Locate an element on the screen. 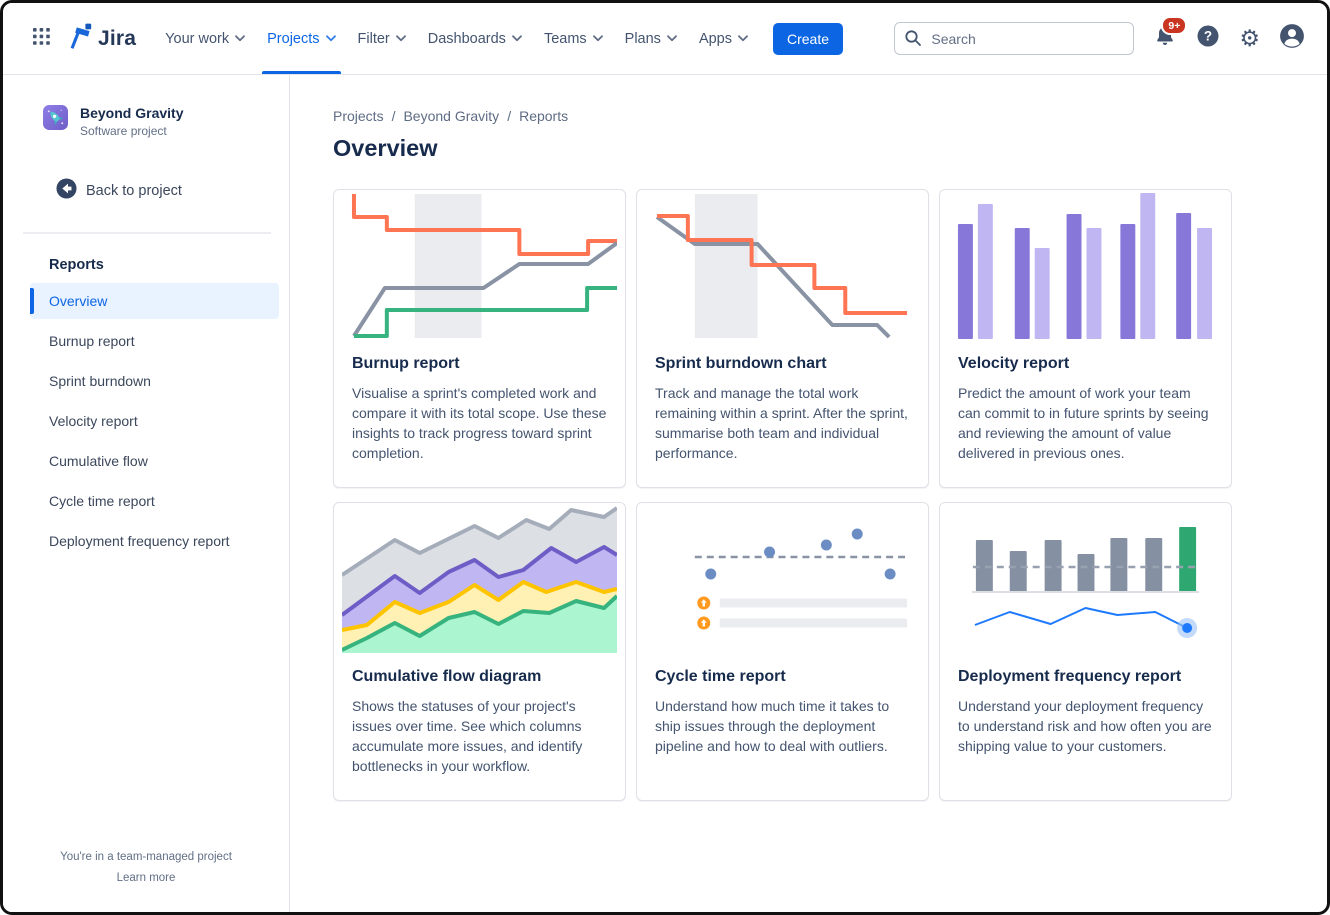 This screenshot has width=1330, height=915. notification-count-badge: 9+ is located at coordinates (1174, 25).